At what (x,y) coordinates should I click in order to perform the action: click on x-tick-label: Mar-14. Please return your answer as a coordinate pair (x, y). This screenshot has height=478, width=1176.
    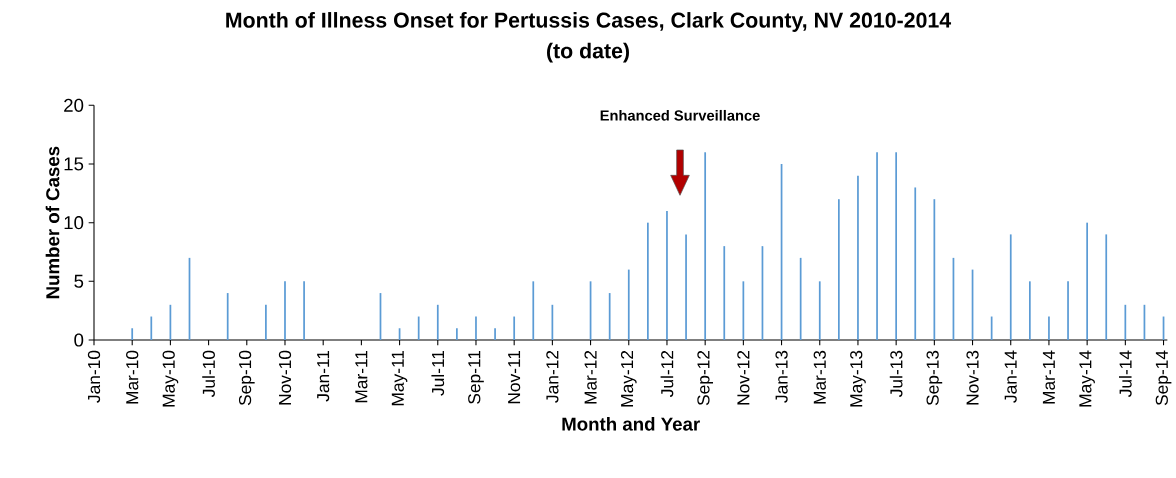
    Looking at the image, I should click on (1048, 377).